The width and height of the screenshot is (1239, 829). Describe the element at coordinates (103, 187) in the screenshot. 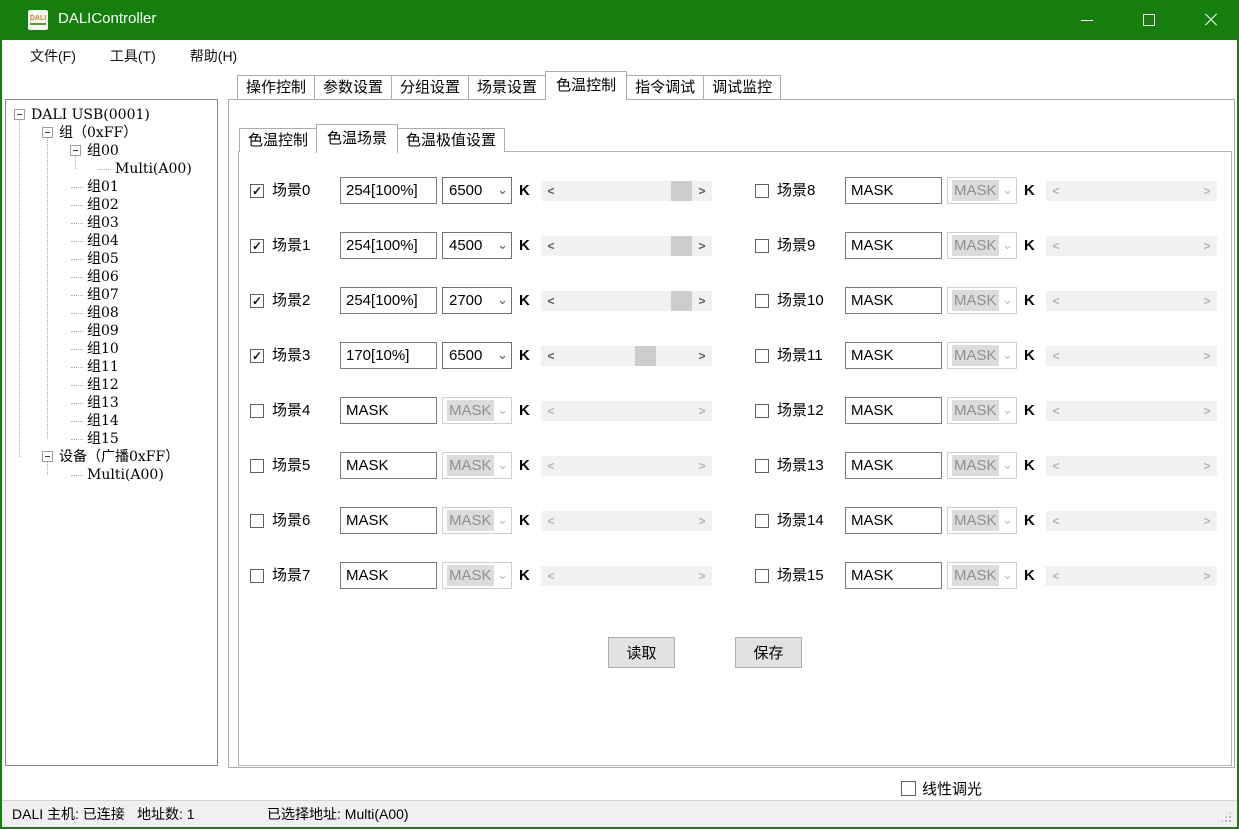

I see `tree-node-label: 组01` at that location.